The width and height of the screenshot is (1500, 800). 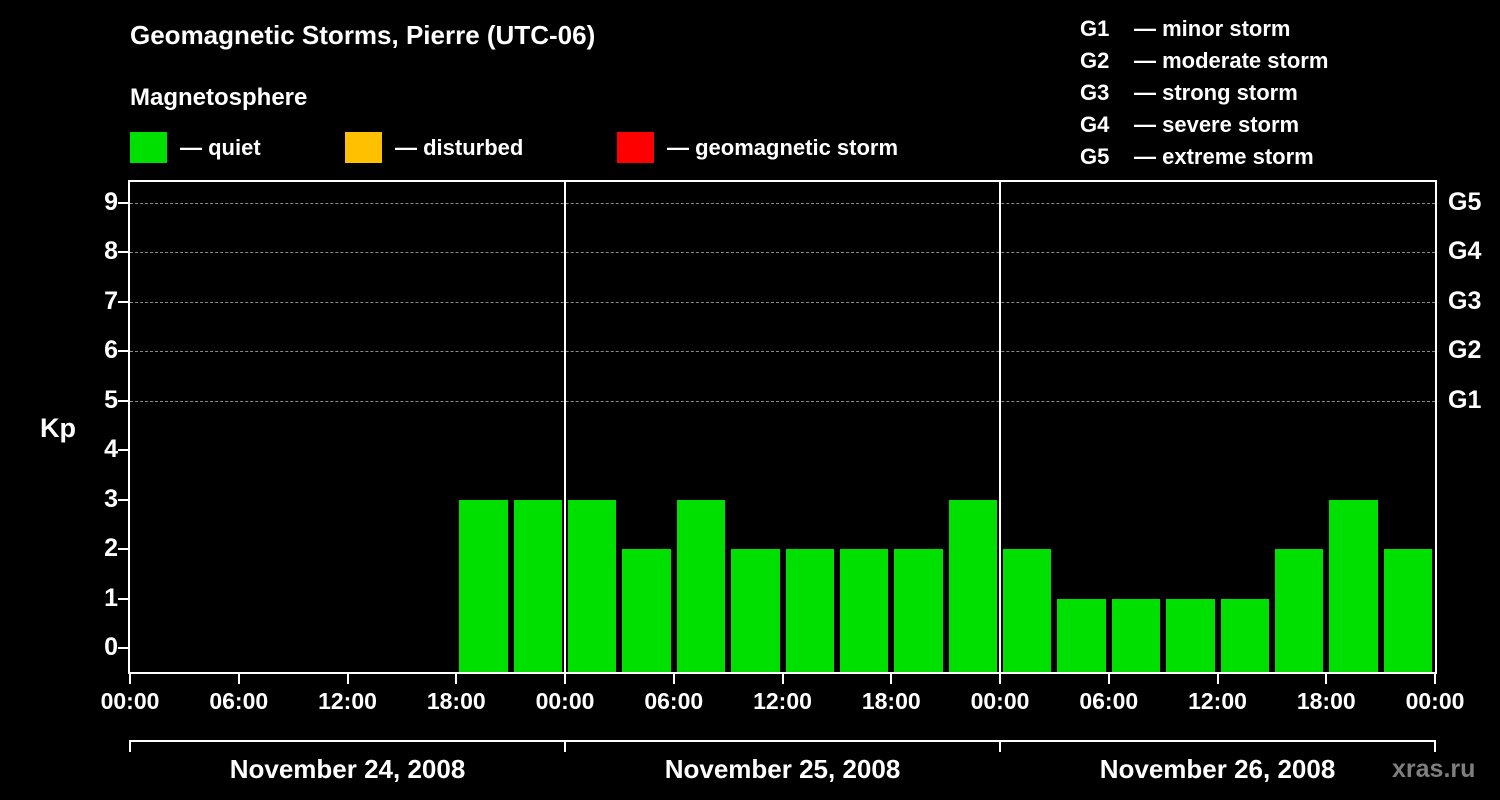 What do you see at coordinates (1216, 92) in the screenshot?
I see `storm-scale-label: — strong storm` at bounding box center [1216, 92].